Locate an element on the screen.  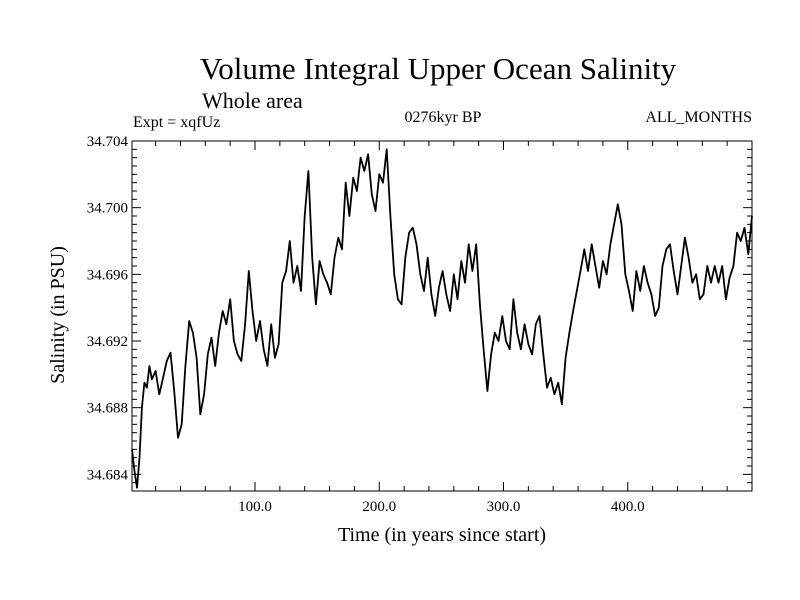
months-label: ALL_MONTHS is located at coordinates (698, 117).